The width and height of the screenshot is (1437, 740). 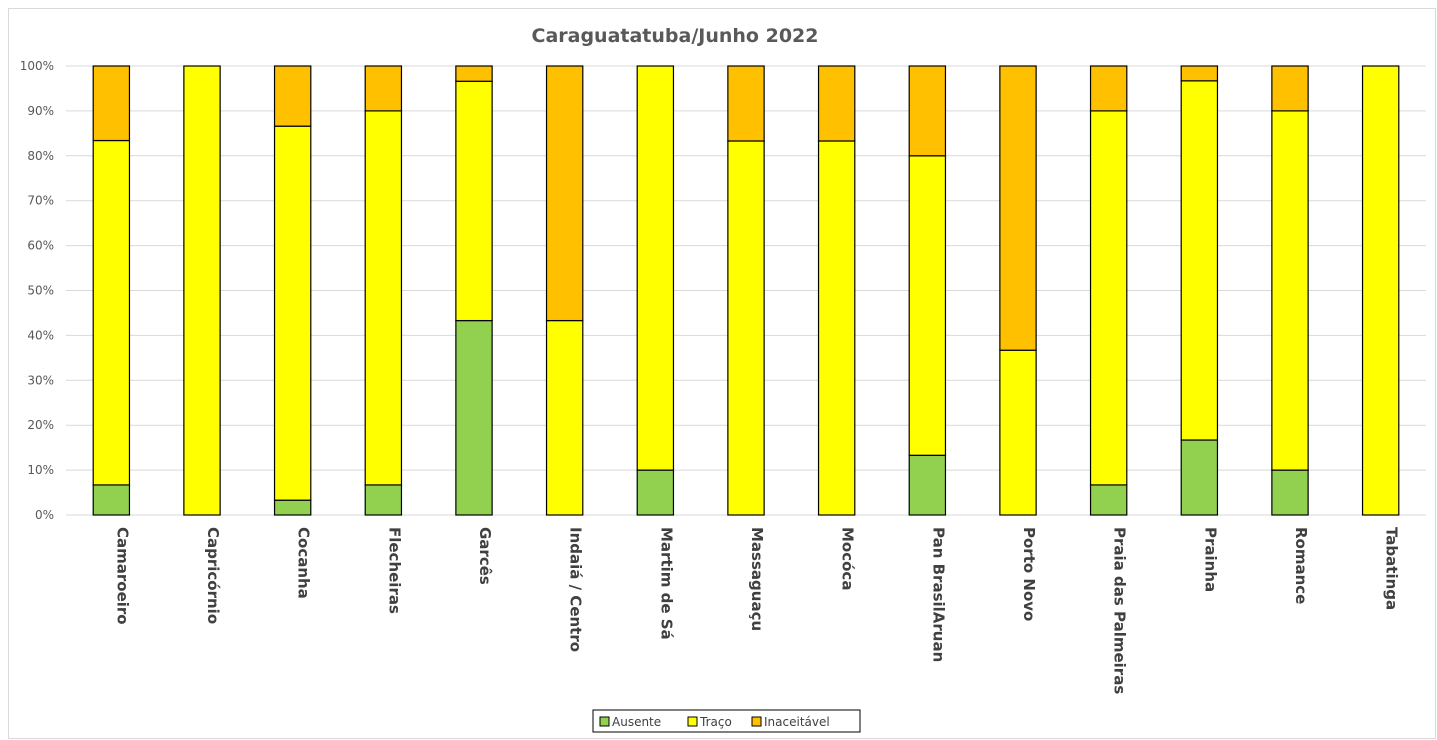 I want to click on y-tick-label: 100%, so click(x=37, y=66).